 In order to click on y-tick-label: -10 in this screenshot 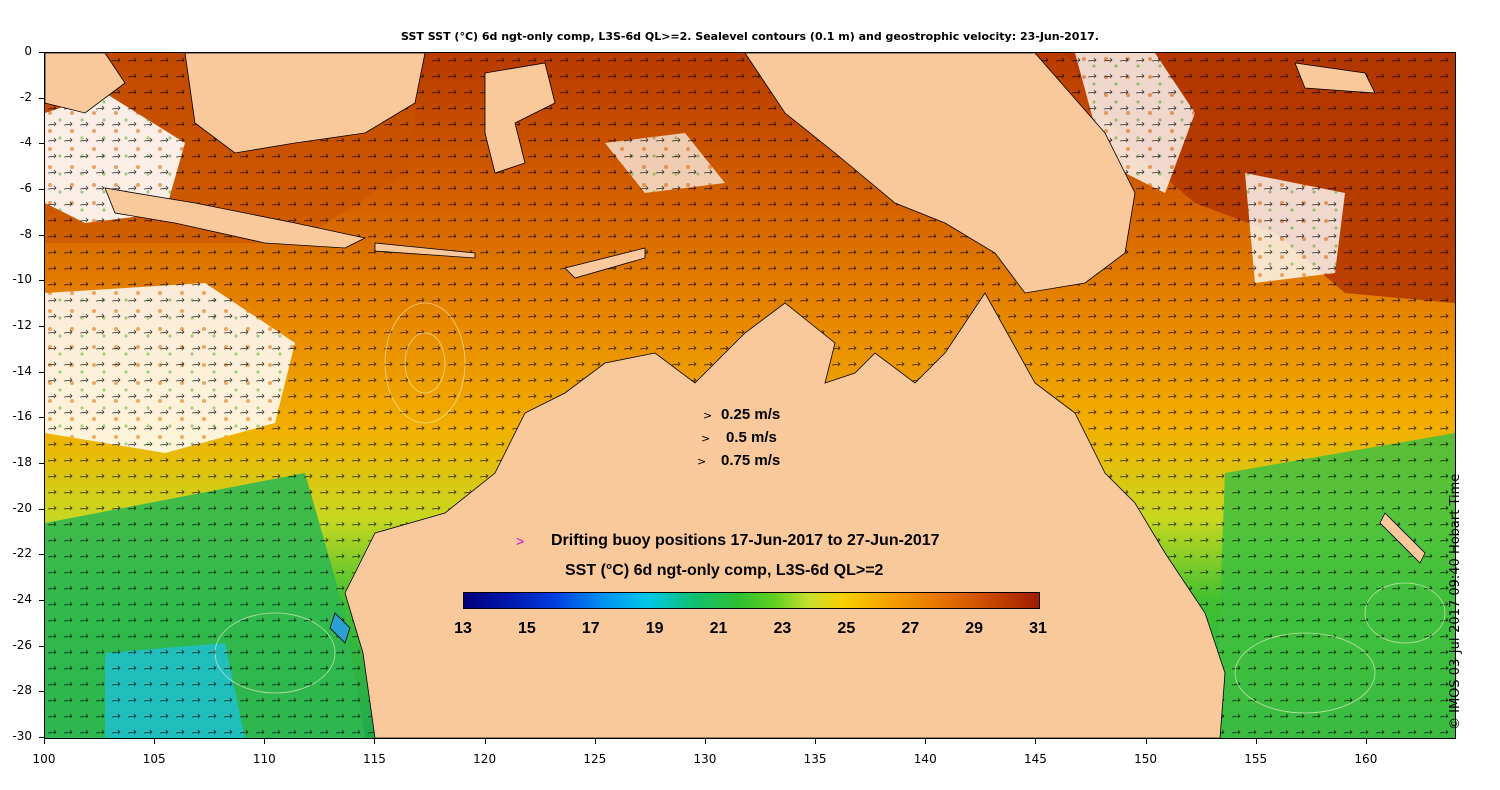, I will do `click(22, 279)`.